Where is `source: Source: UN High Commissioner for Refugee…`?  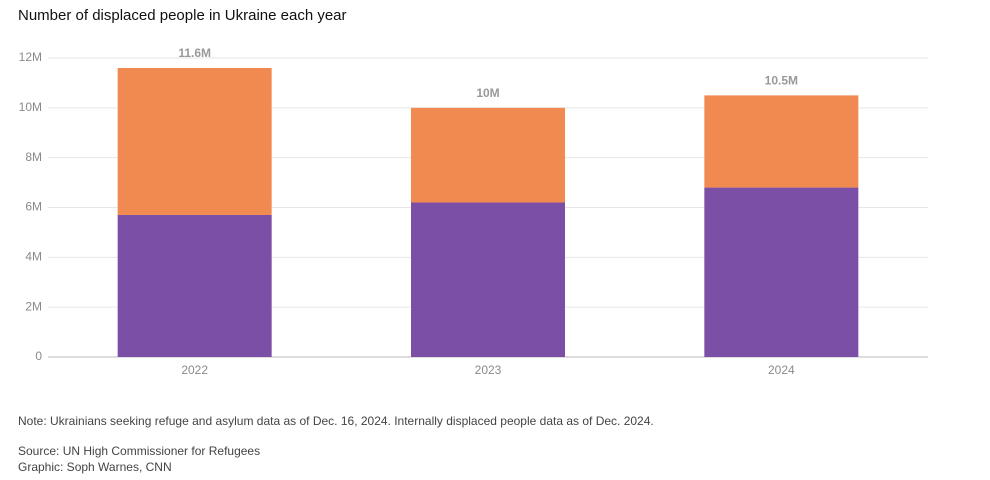
source: Source: UN High Commissioner for Refugee… is located at coordinates (139, 451).